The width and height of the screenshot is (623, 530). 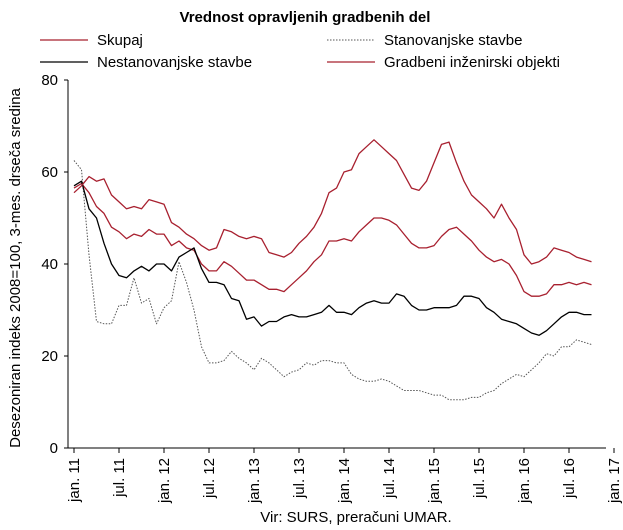 I want to click on chart-title: Vrednost opravljenih gradbenih del, so click(x=305, y=17).